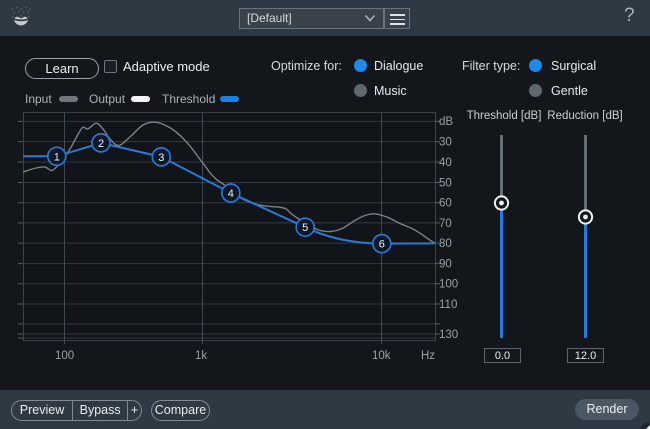 This screenshot has height=429, width=650. Describe the element at coordinates (101, 144) in the screenshot. I see `svg-text: 2` at that location.